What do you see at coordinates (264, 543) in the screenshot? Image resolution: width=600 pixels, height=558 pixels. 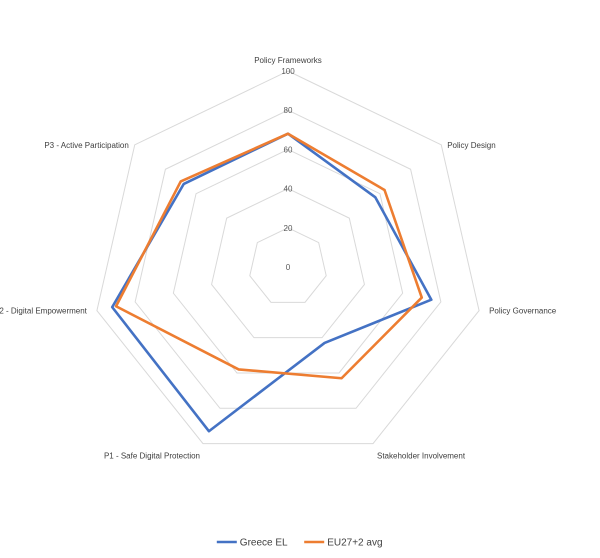 I see `legend-label-greece-el: Greece EL` at bounding box center [264, 543].